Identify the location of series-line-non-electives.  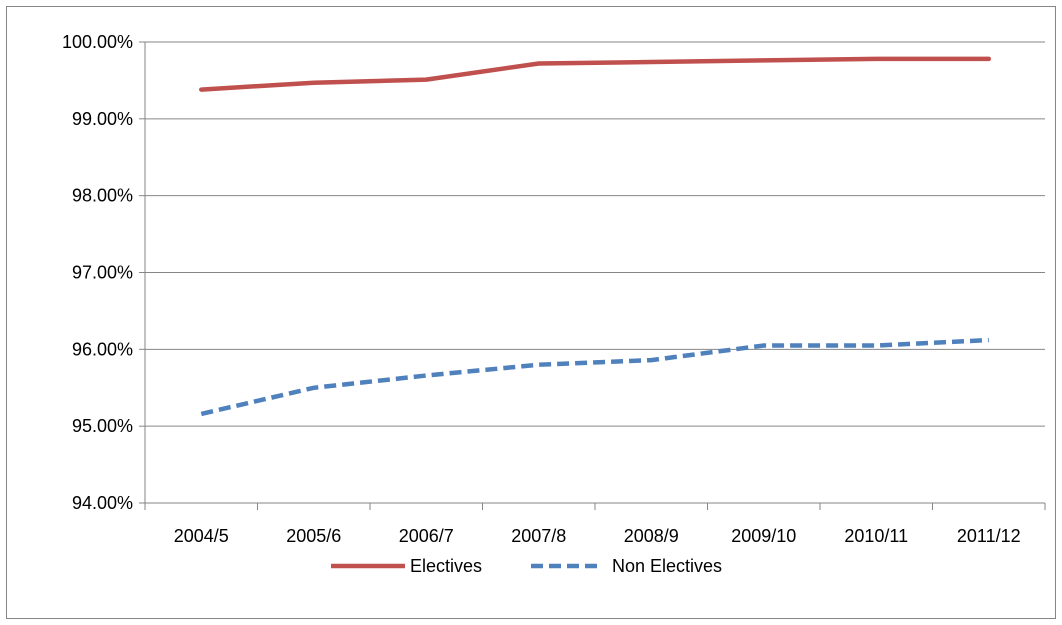
(594, 377).